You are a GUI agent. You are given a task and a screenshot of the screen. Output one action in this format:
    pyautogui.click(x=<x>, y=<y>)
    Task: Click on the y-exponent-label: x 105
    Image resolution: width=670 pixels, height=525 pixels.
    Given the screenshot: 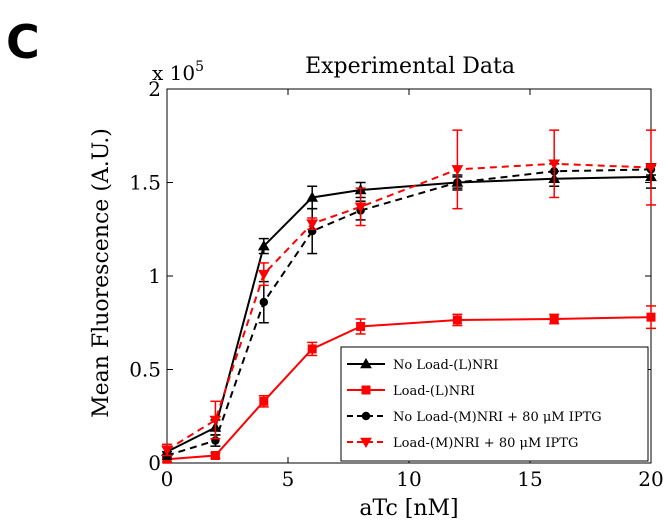 What is the action you would take?
    pyautogui.click(x=178, y=72)
    